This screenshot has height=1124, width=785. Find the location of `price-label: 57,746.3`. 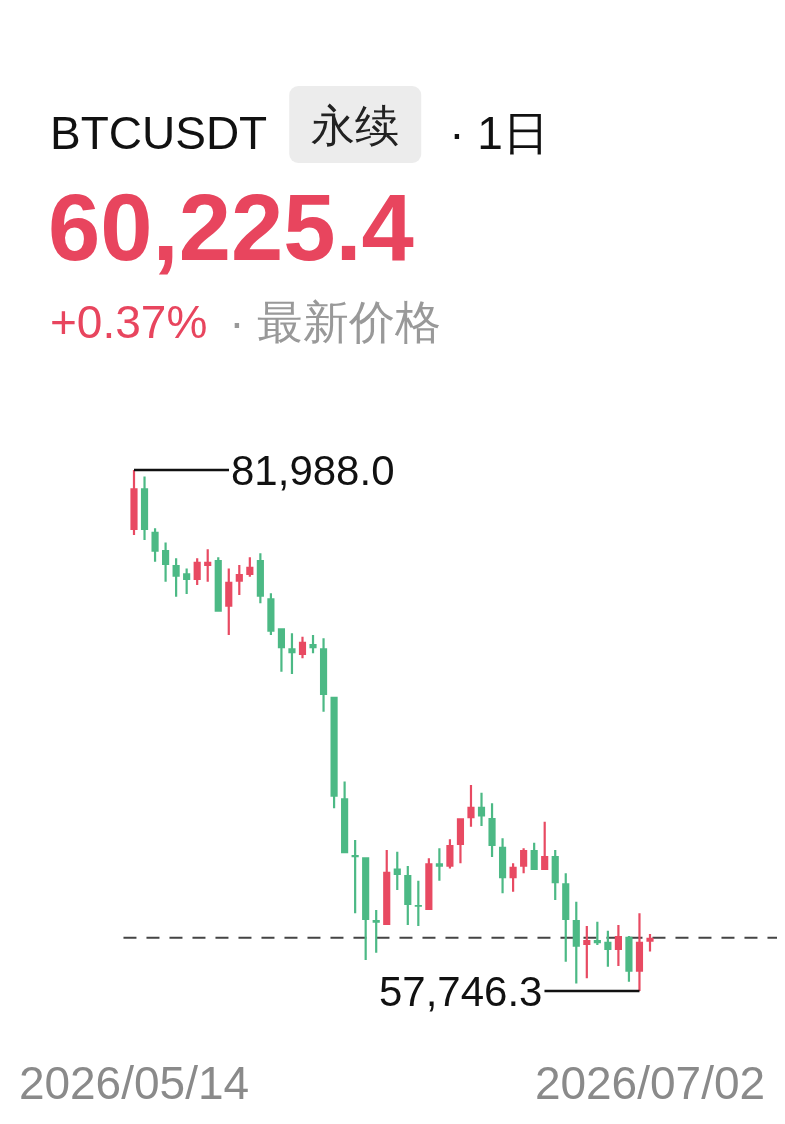

price-label: 57,746.3 is located at coordinates (509, 991).